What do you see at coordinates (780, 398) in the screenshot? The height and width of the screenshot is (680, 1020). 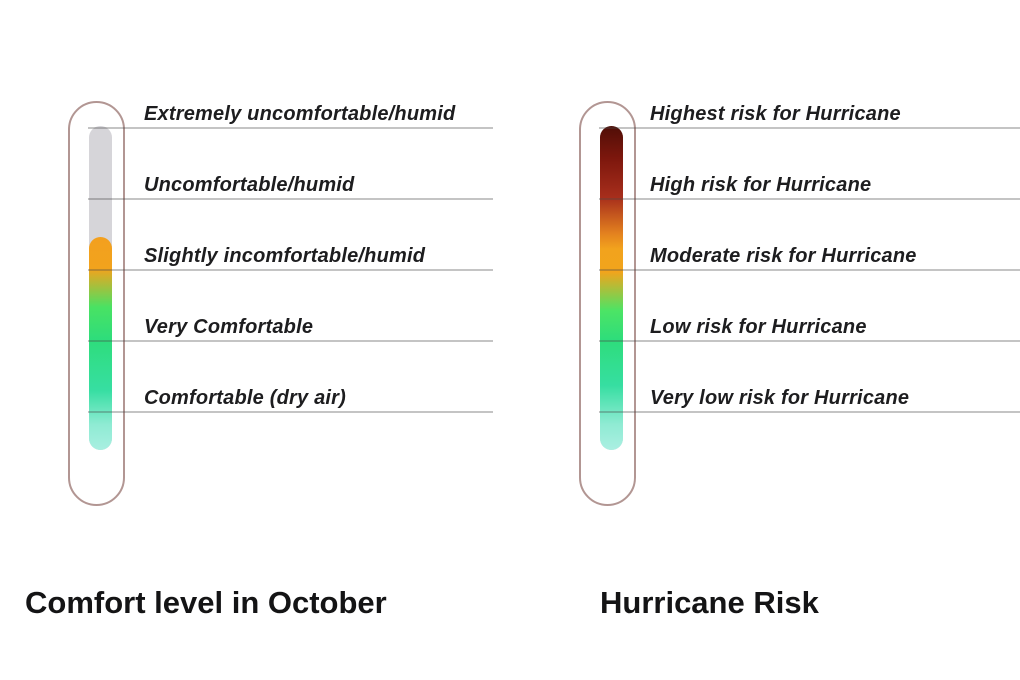 I see `level-label: Very low risk for Hurricane` at bounding box center [780, 398].